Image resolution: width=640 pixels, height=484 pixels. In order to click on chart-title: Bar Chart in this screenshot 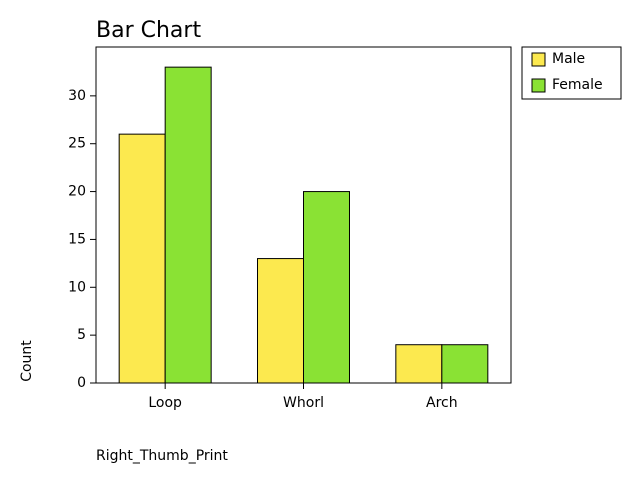, I will do `click(148, 30)`.